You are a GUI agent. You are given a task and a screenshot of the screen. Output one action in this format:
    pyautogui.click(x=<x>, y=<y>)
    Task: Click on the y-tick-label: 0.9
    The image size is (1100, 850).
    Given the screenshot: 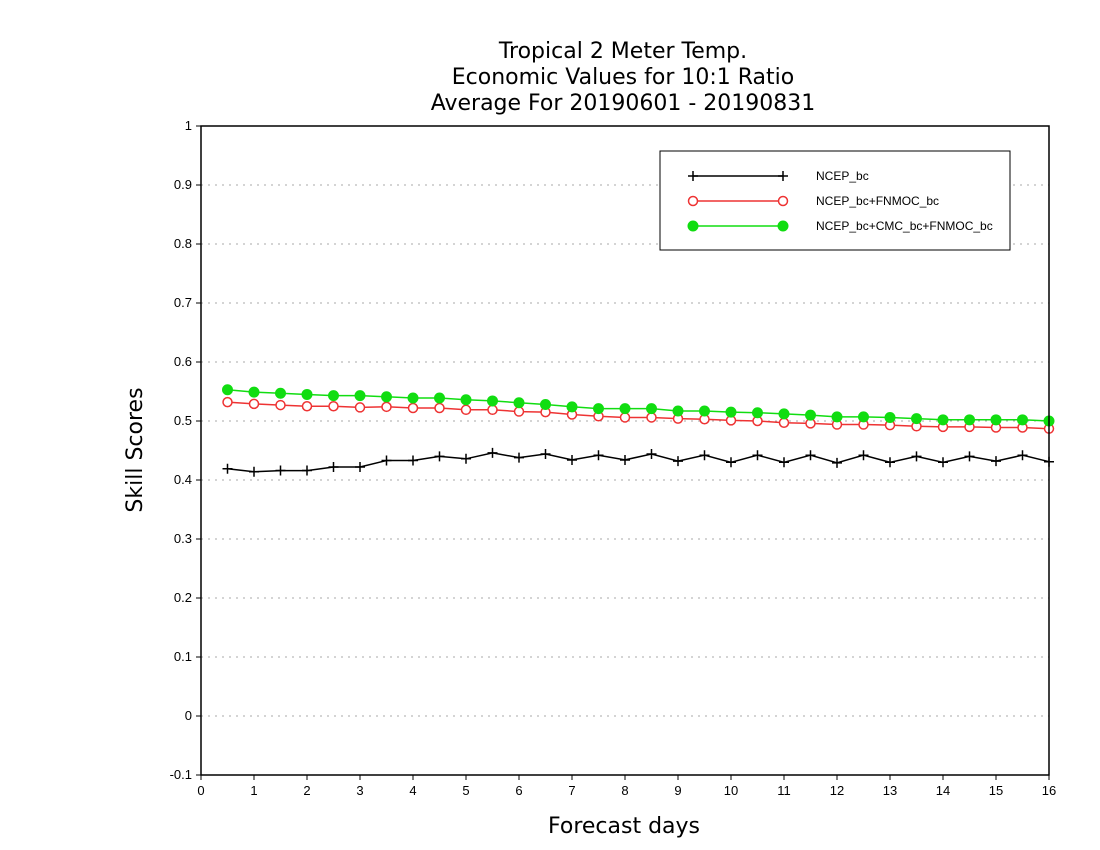 What is the action you would take?
    pyautogui.click(x=183, y=184)
    